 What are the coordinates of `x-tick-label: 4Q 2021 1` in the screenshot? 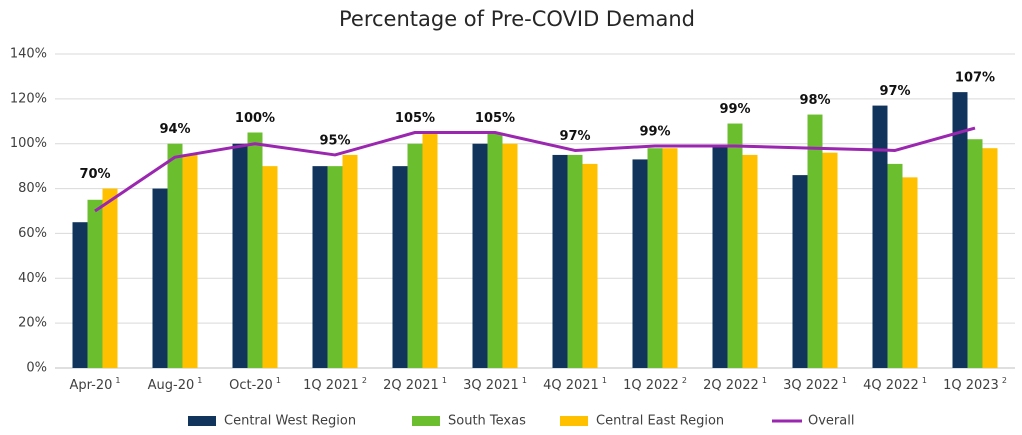 It's located at (575, 384).